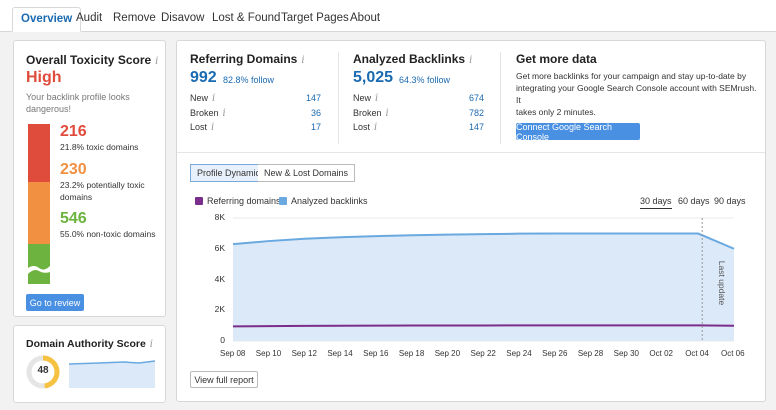 The width and height of the screenshot is (776, 410). I want to click on toxicity-title-row: Overall Toxicity Score i, so click(92, 60).